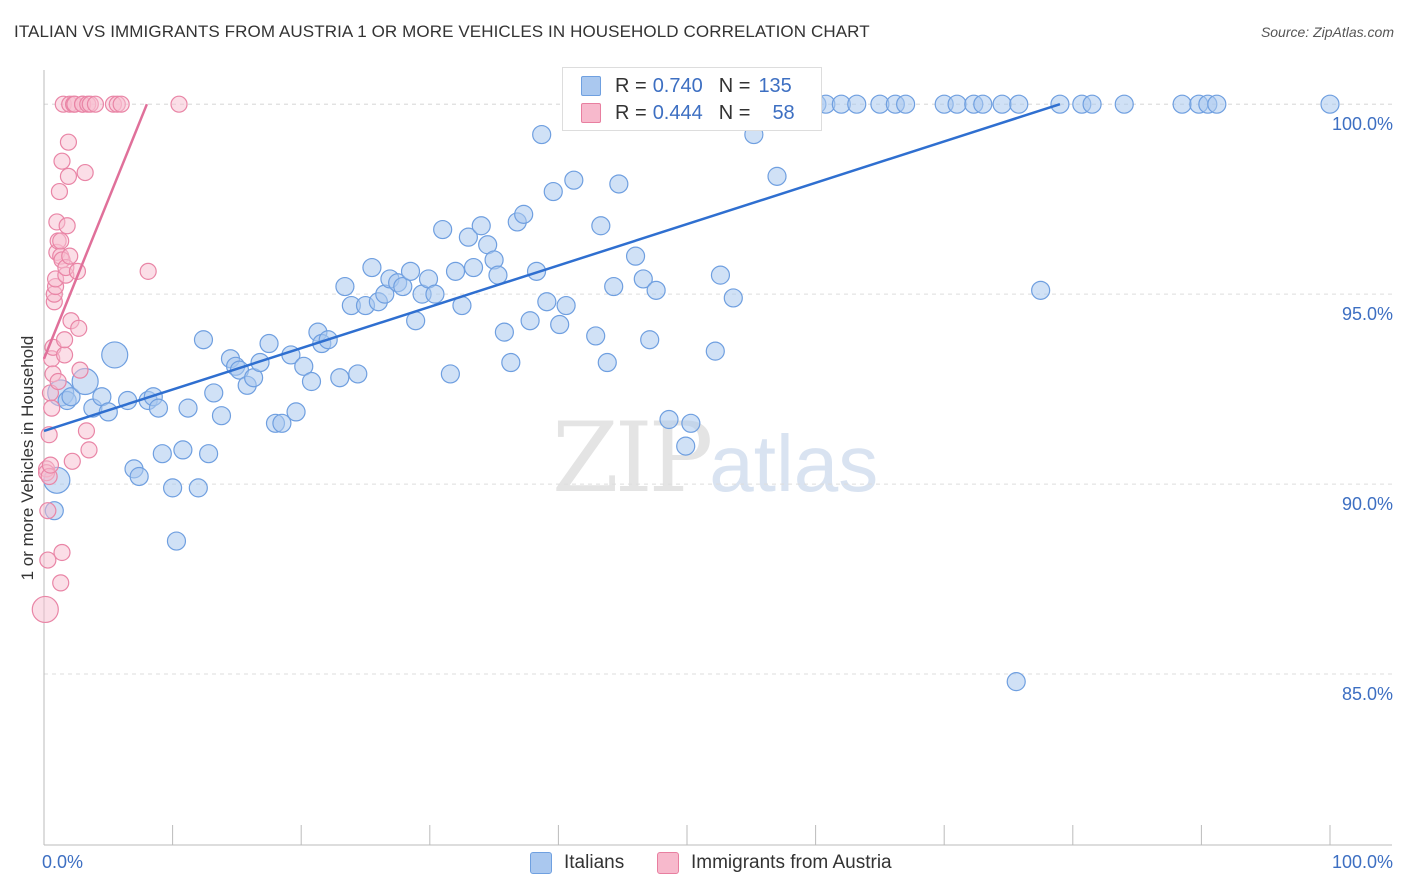  I want to click on series-swatch-italians, so click(541, 863).